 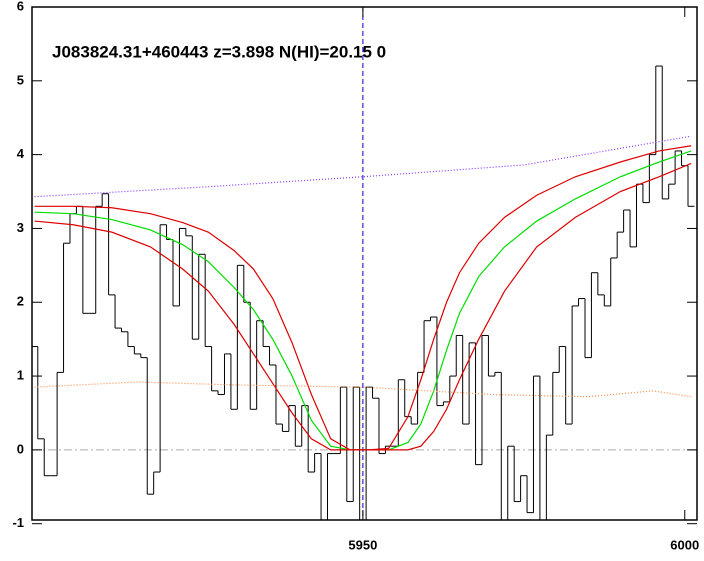 What do you see at coordinates (362, 544) in the screenshot?
I see `x-tick-label: 5950` at bounding box center [362, 544].